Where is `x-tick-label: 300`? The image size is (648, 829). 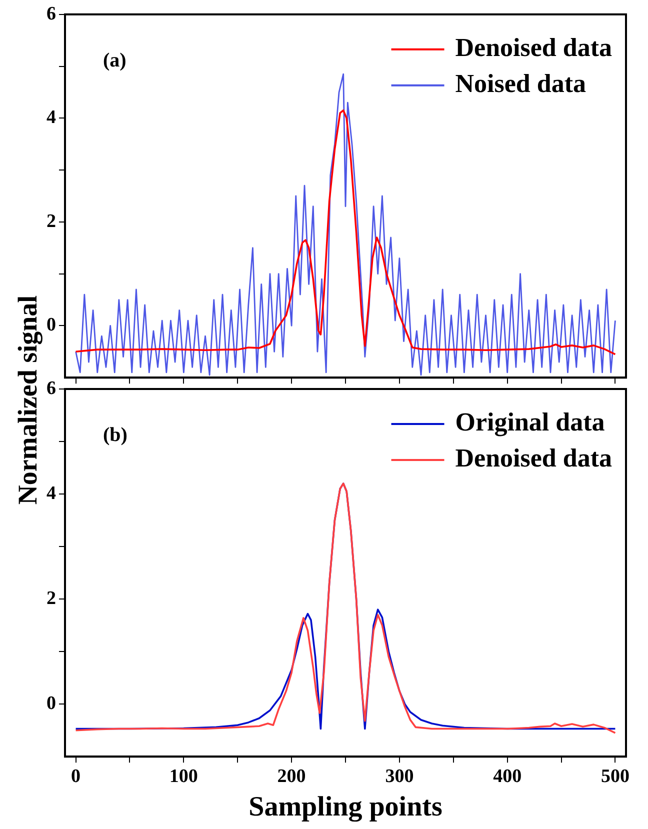
x-tick-label: 300 is located at coordinates (399, 776).